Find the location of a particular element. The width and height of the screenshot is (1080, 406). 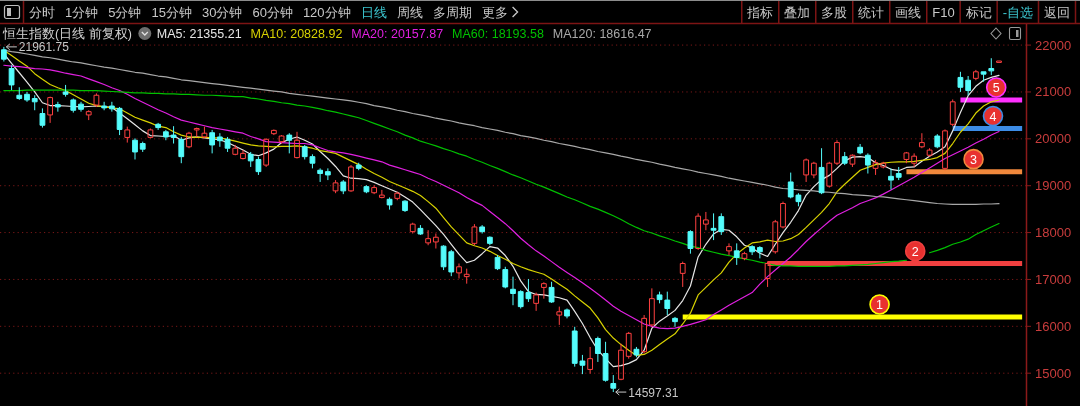

series-label: 5 is located at coordinates (996, 87).